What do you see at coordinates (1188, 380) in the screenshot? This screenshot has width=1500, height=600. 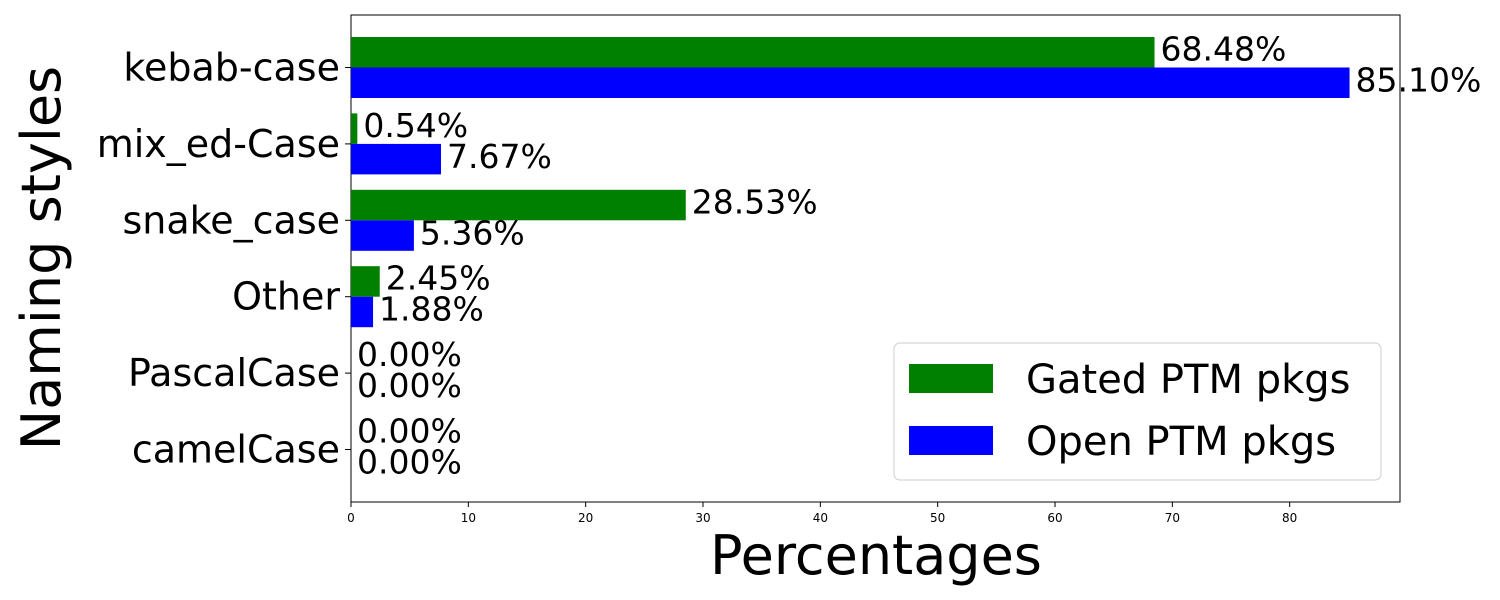 I see `legend-label: Gated PTM pkgs` at bounding box center [1188, 380].